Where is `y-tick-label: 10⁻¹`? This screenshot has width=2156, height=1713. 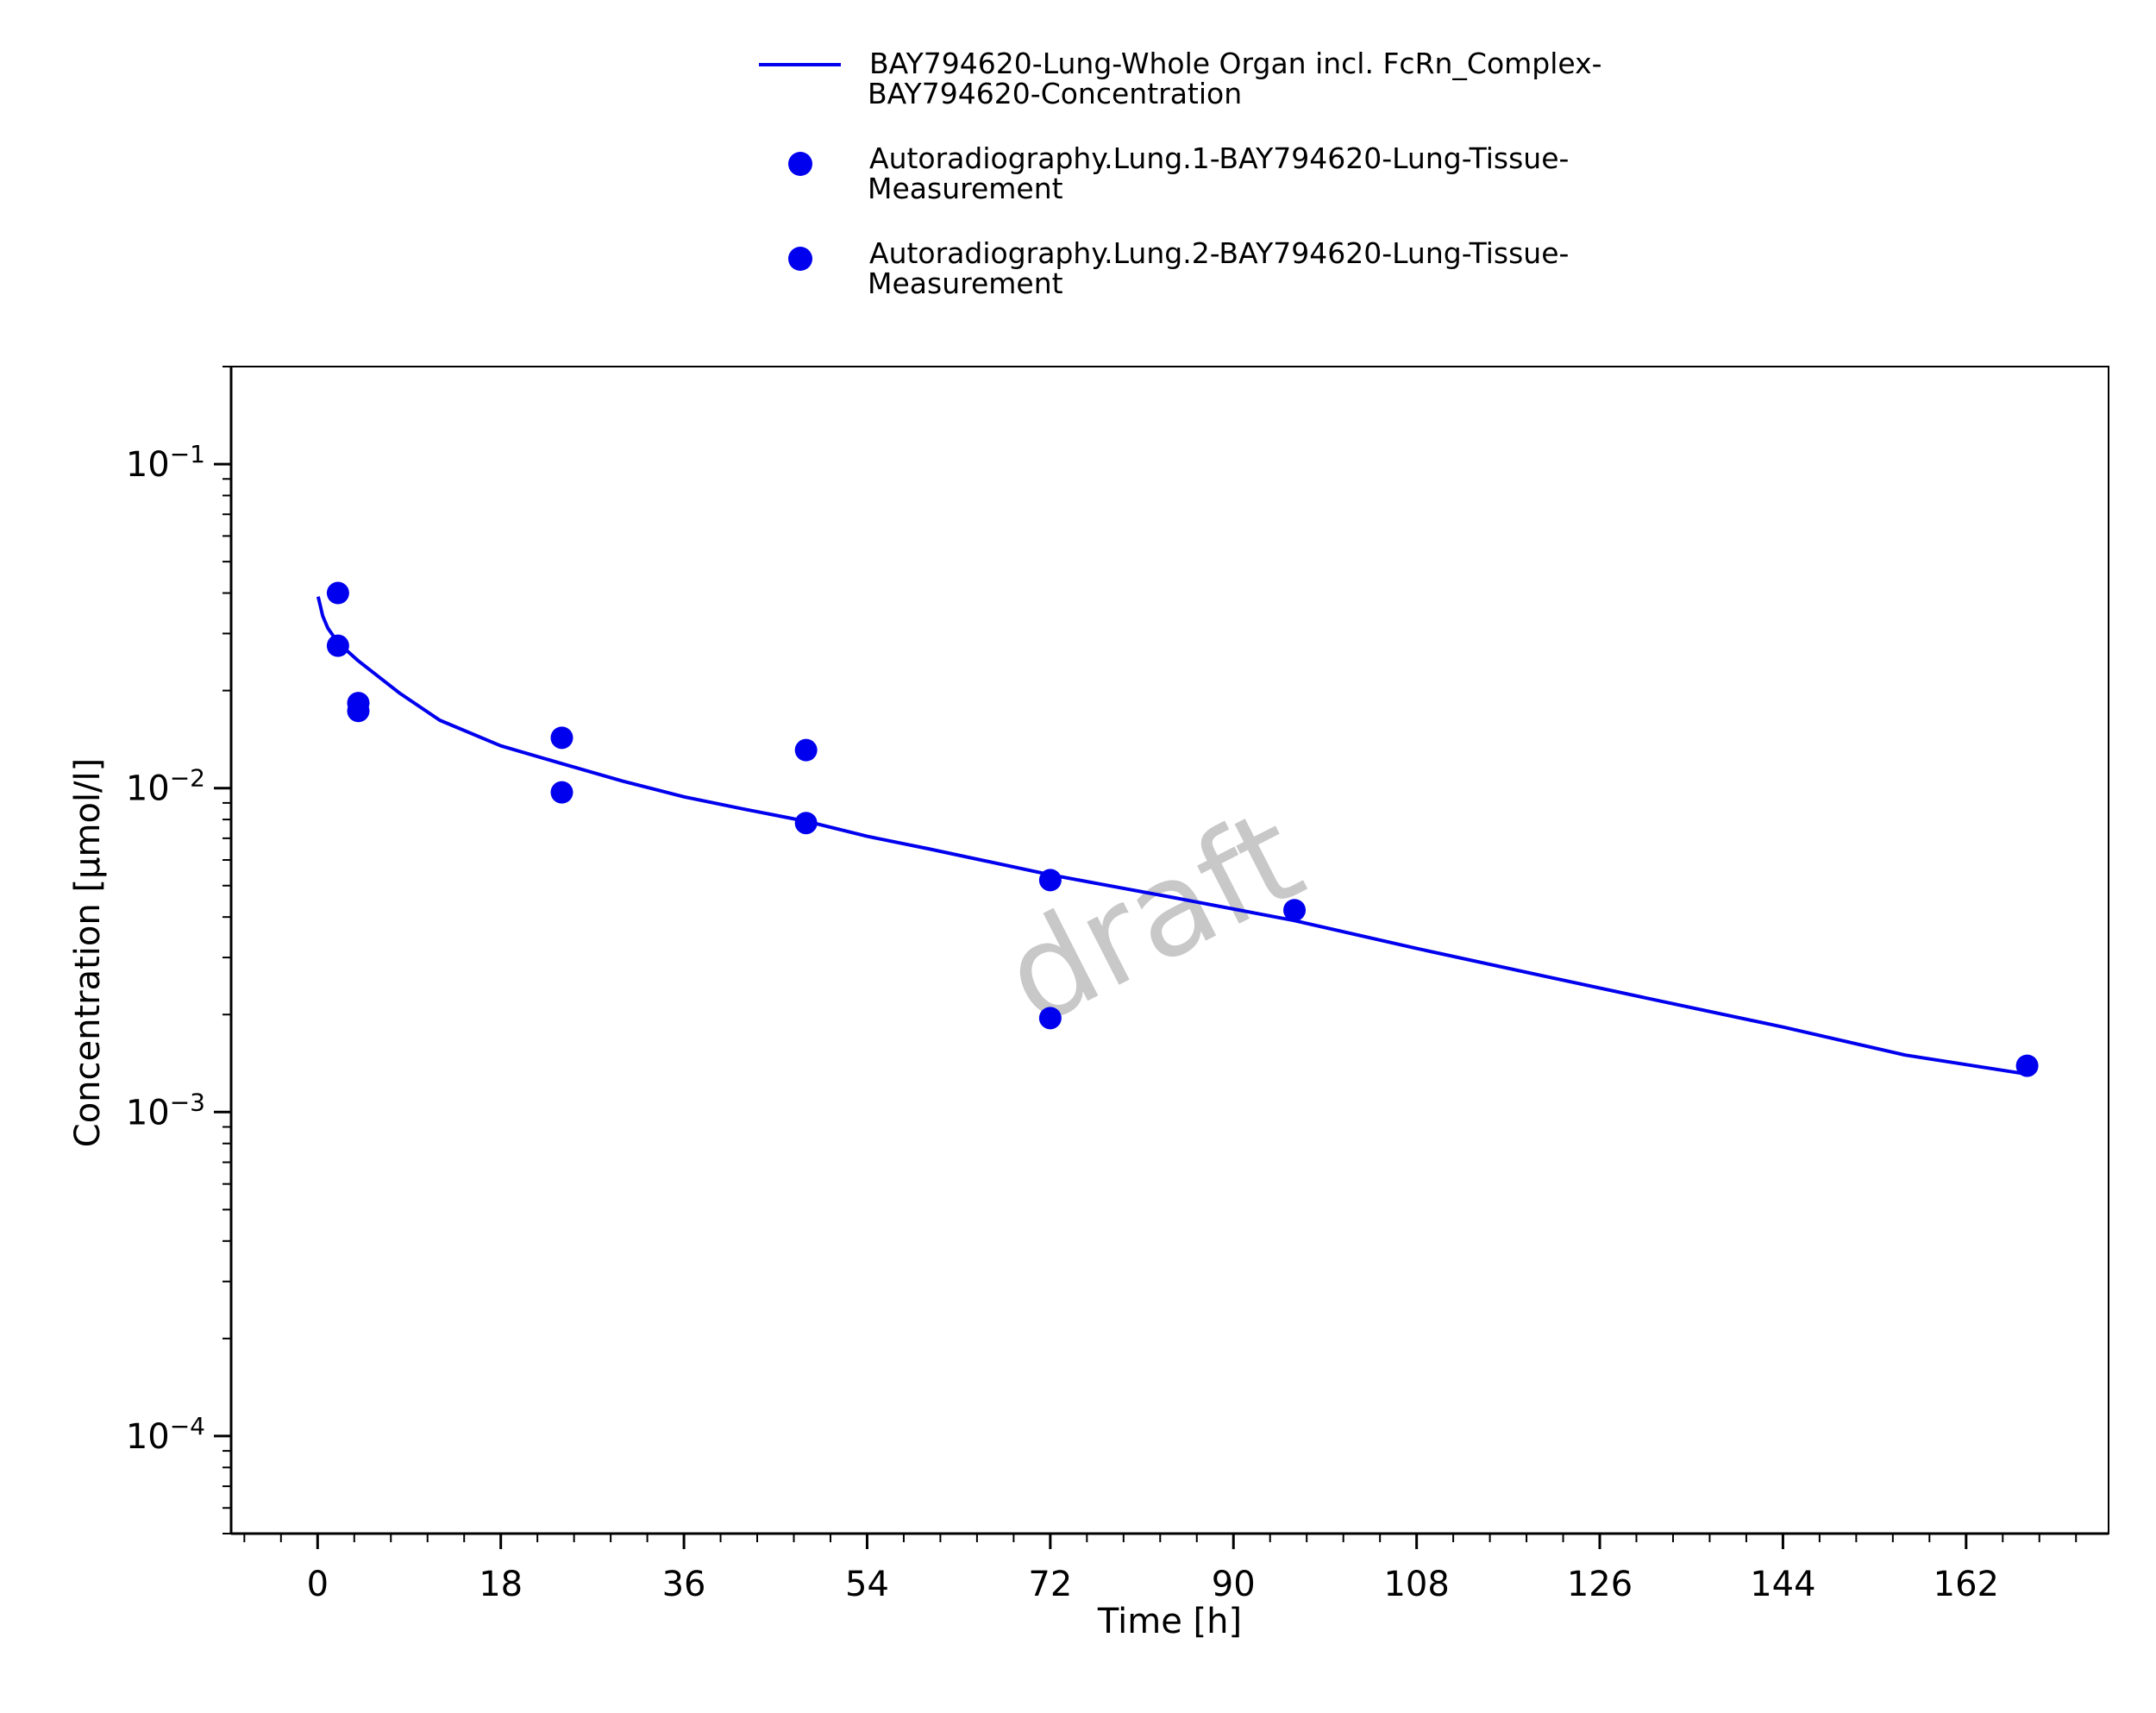
y-tick-label: 10⁻¹ is located at coordinates (165, 462).